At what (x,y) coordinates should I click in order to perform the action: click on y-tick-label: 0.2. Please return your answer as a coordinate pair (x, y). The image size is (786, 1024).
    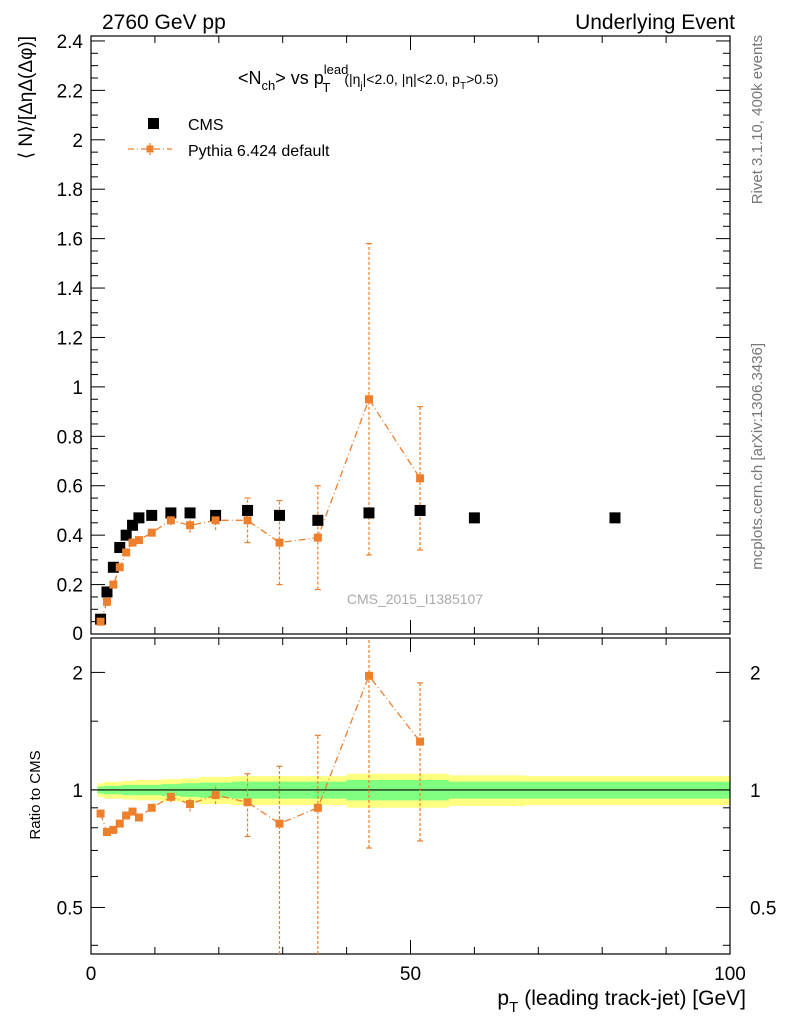
    Looking at the image, I should click on (70, 586).